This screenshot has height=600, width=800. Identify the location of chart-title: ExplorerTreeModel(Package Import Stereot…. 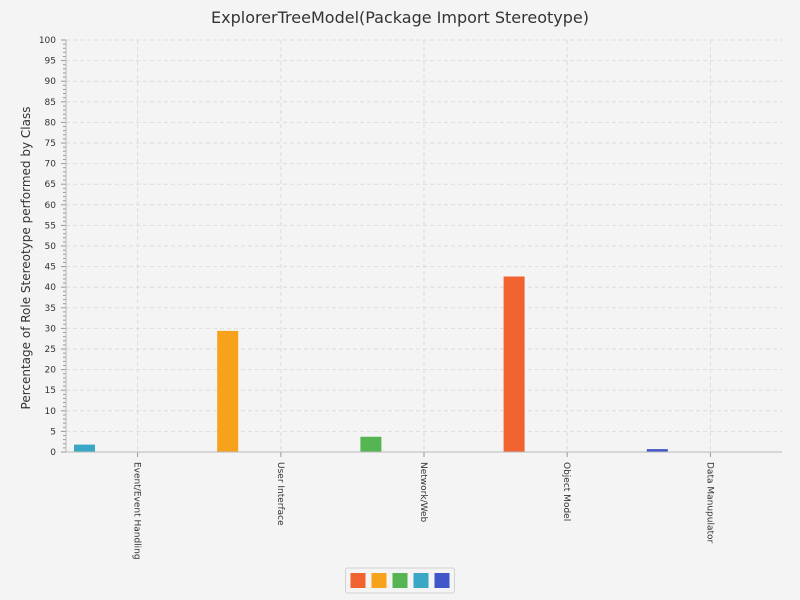
(400, 17).